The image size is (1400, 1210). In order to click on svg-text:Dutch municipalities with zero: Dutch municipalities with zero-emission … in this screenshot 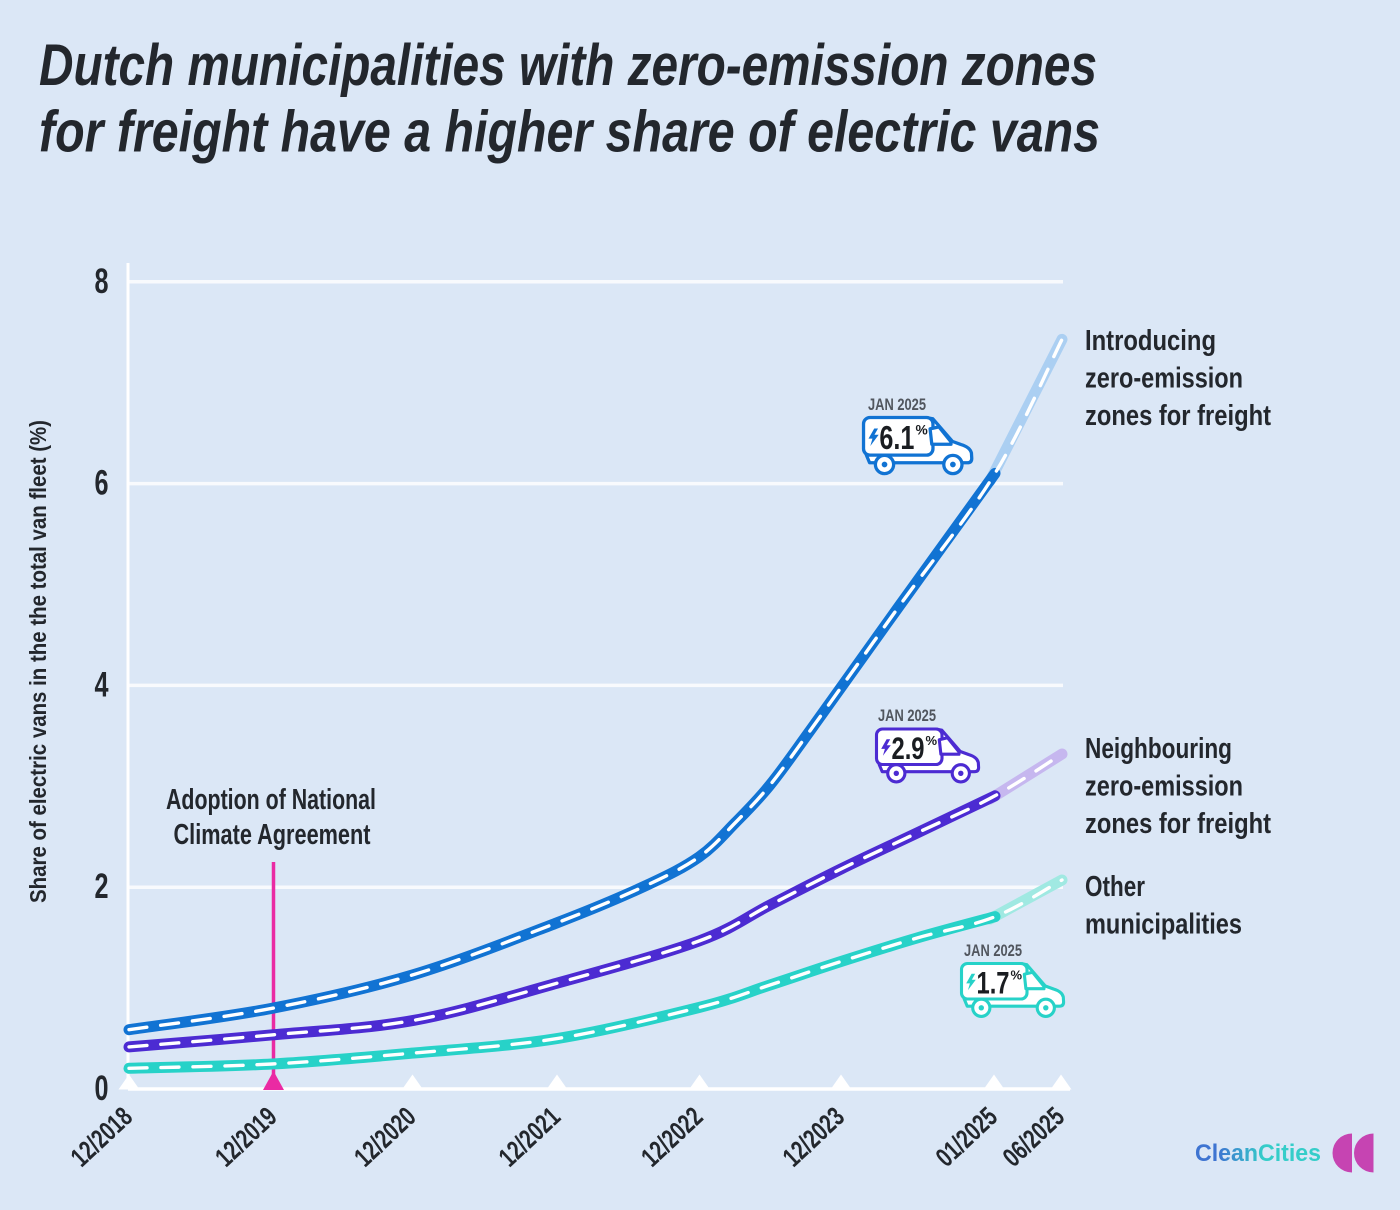, I will do `click(568, 65)`.